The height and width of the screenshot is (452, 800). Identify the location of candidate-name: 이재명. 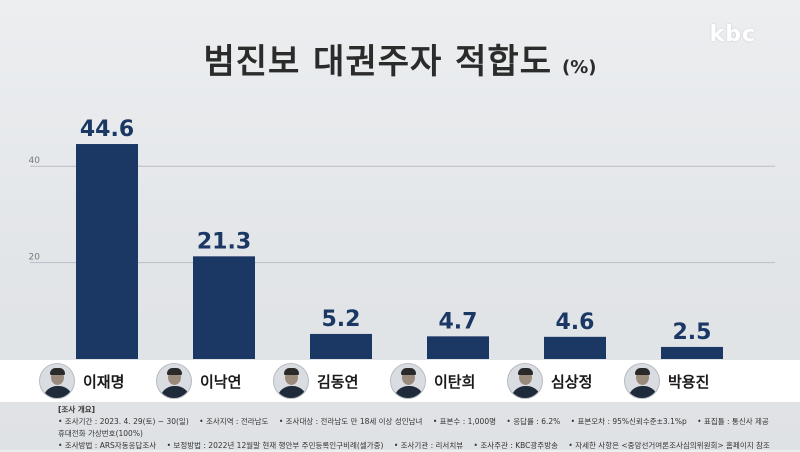
(104, 381).